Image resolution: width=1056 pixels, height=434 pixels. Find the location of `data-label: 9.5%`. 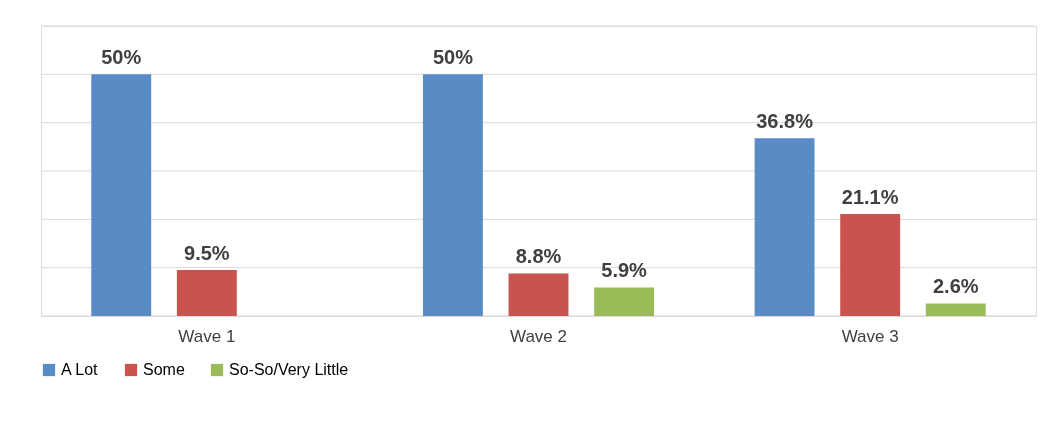

data-label: 9.5% is located at coordinates (207, 253).